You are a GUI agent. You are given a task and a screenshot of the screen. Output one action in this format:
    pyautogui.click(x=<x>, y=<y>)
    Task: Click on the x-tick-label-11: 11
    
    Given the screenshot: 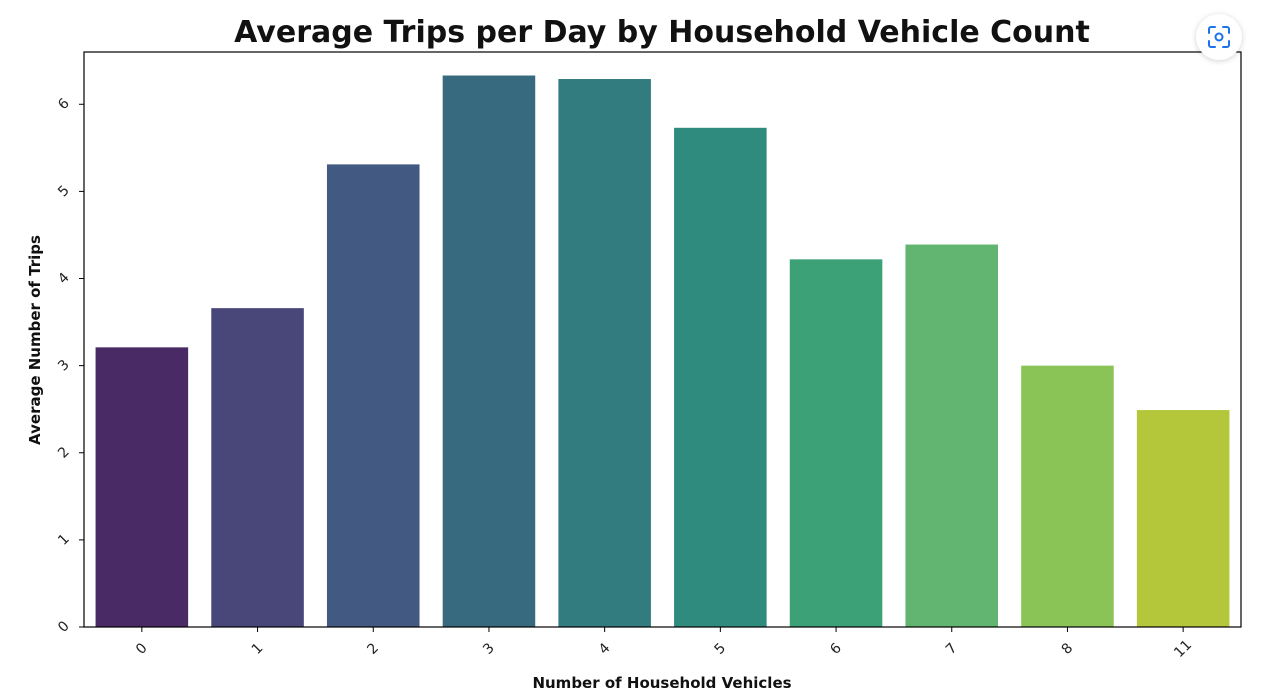 What is the action you would take?
    pyautogui.click(x=1183, y=649)
    